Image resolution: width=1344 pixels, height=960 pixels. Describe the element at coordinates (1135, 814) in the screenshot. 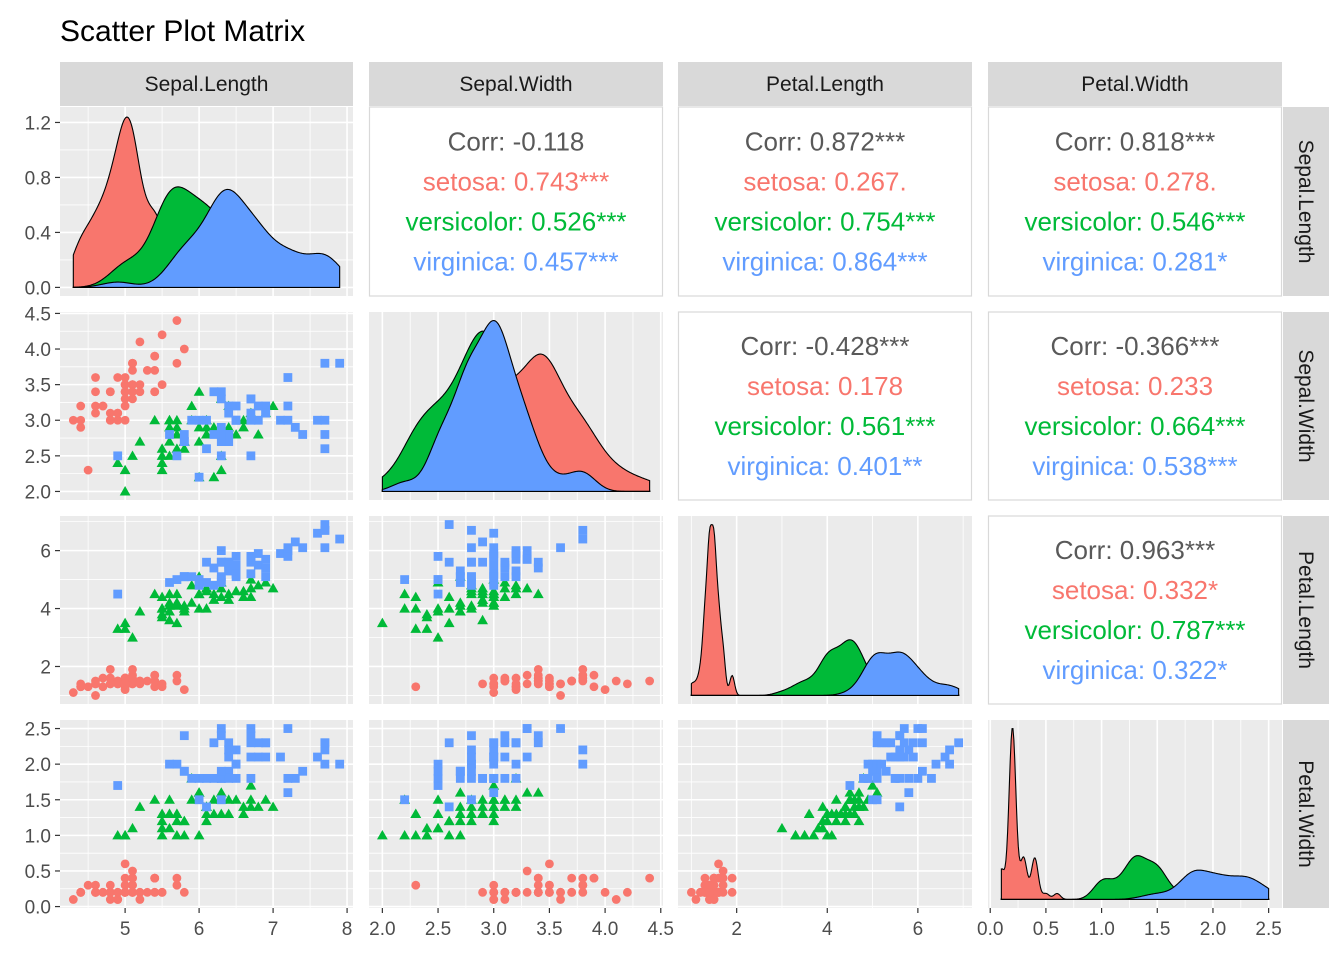

I see `panel-petal-width-petal-width` at that location.